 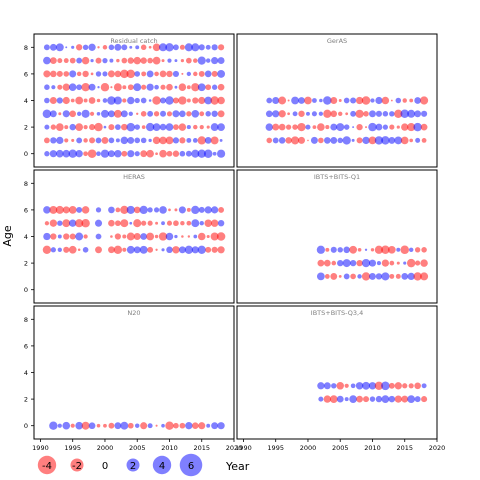 What do you see at coordinates (134, 372) in the screenshot?
I see `panel: N20` at bounding box center [134, 372].